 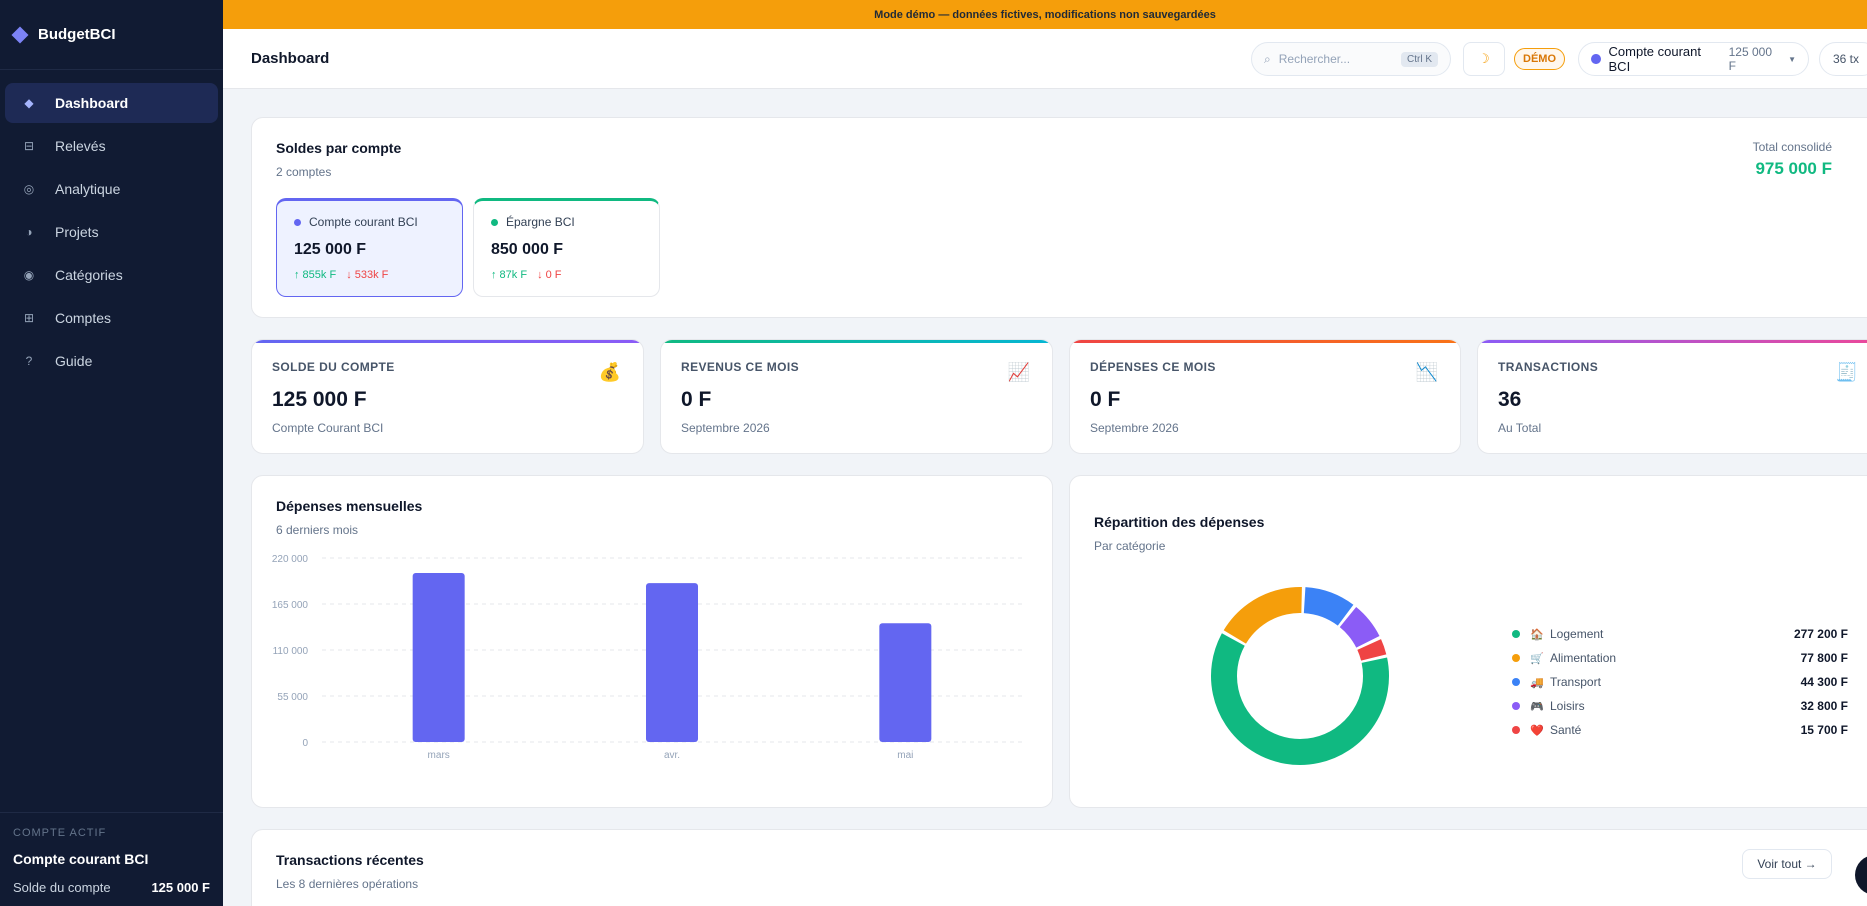 What do you see at coordinates (1680, 634) in the screenshot?
I see `legend-item: 🏠 Logement 277 200 F` at bounding box center [1680, 634].